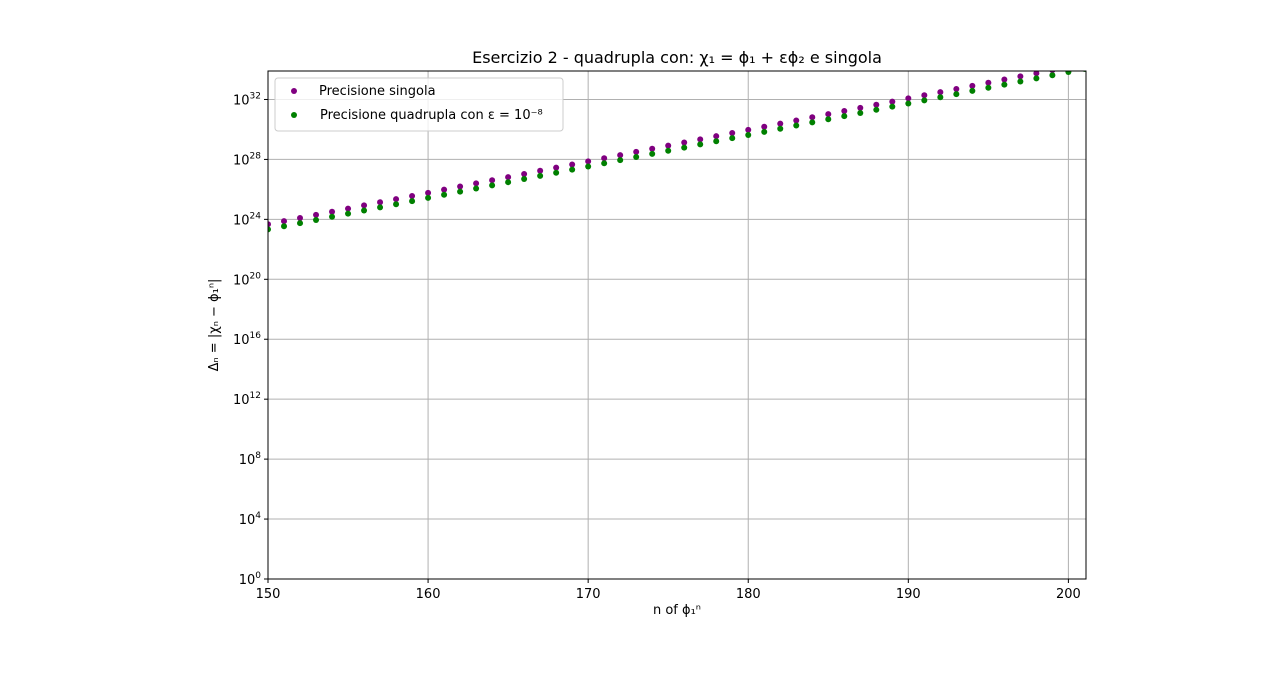 The width and height of the screenshot is (1280, 697). What do you see at coordinates (431, 115) in the screenshot?
I see `legend-label-quadrupla: Precisione quadrupla con ε = 10⁻⁸` at bounding box center [431, 115].